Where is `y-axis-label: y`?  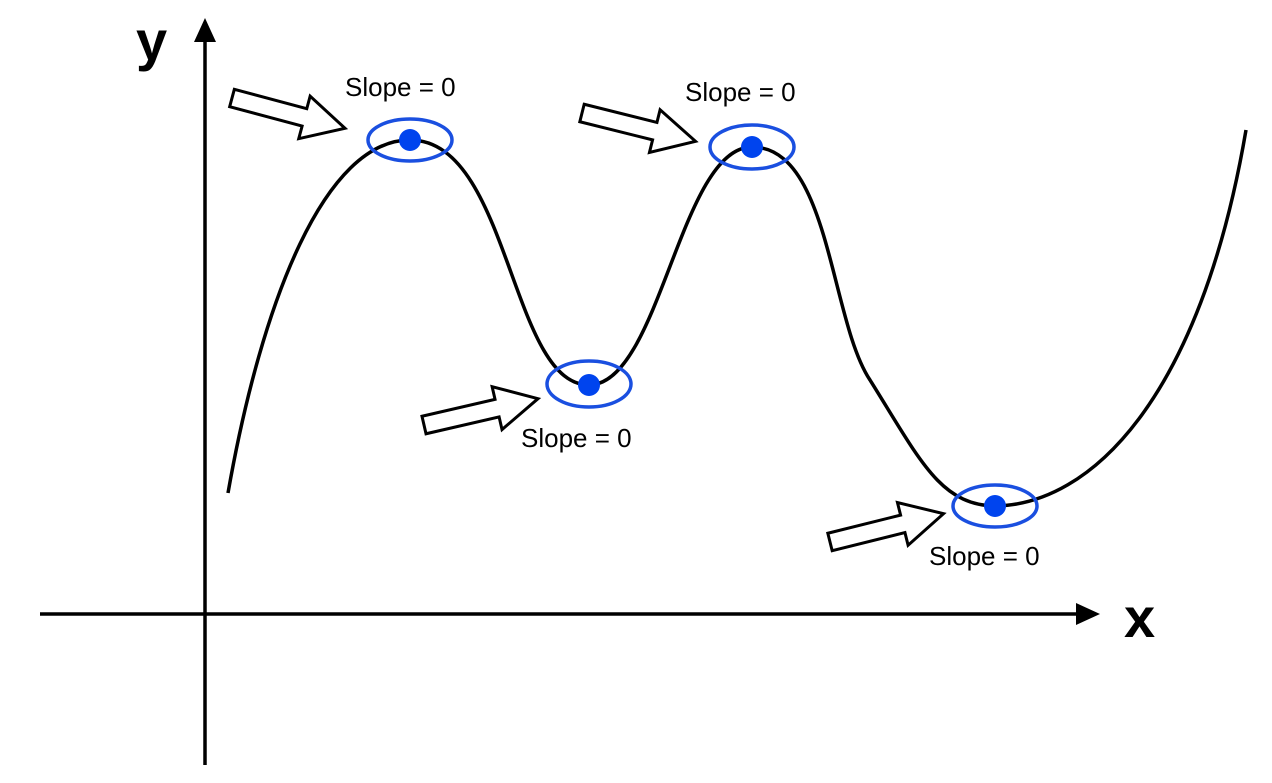 y-axis-label: y is located at coordinates (151, 40).